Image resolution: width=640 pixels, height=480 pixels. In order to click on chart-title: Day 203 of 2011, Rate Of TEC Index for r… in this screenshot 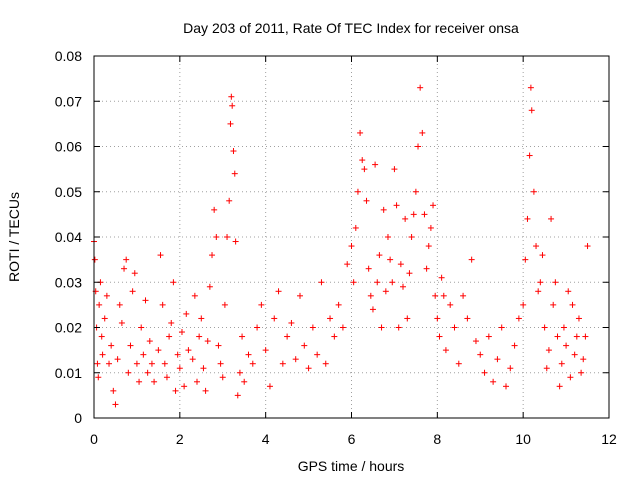, I will do `click(351, 28)`.